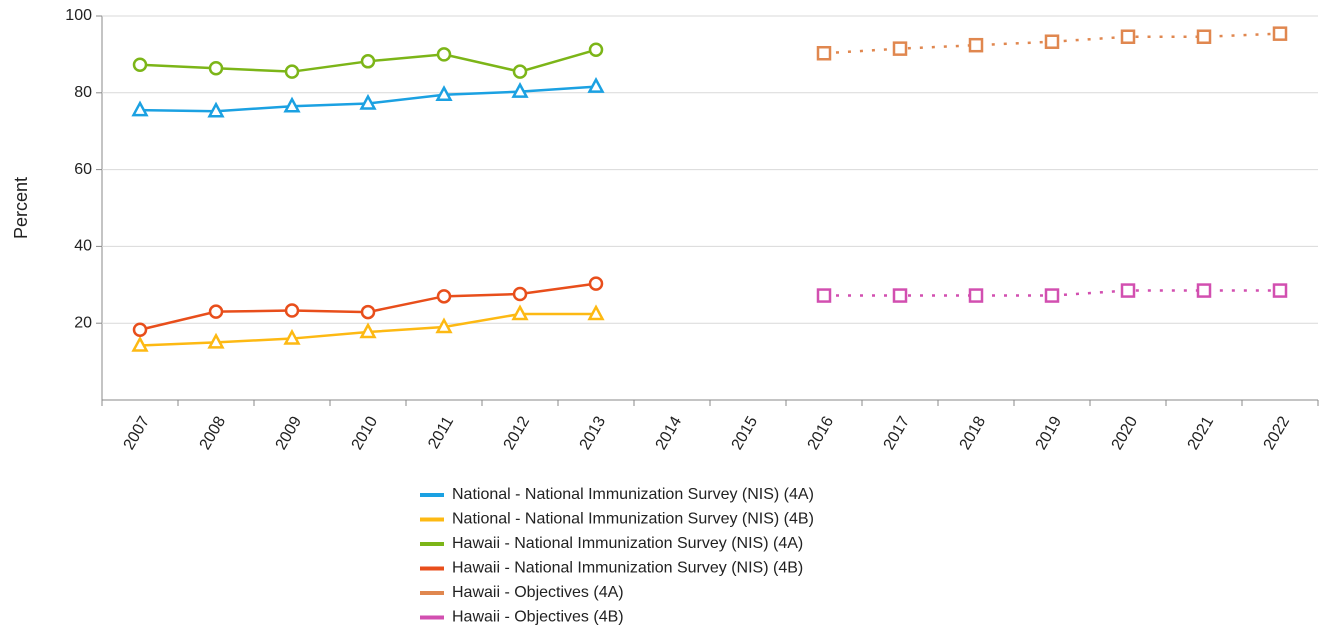 This screenshot has height=636, width=1320. I want to click on y-tick-label: 80, so click(83, 92).